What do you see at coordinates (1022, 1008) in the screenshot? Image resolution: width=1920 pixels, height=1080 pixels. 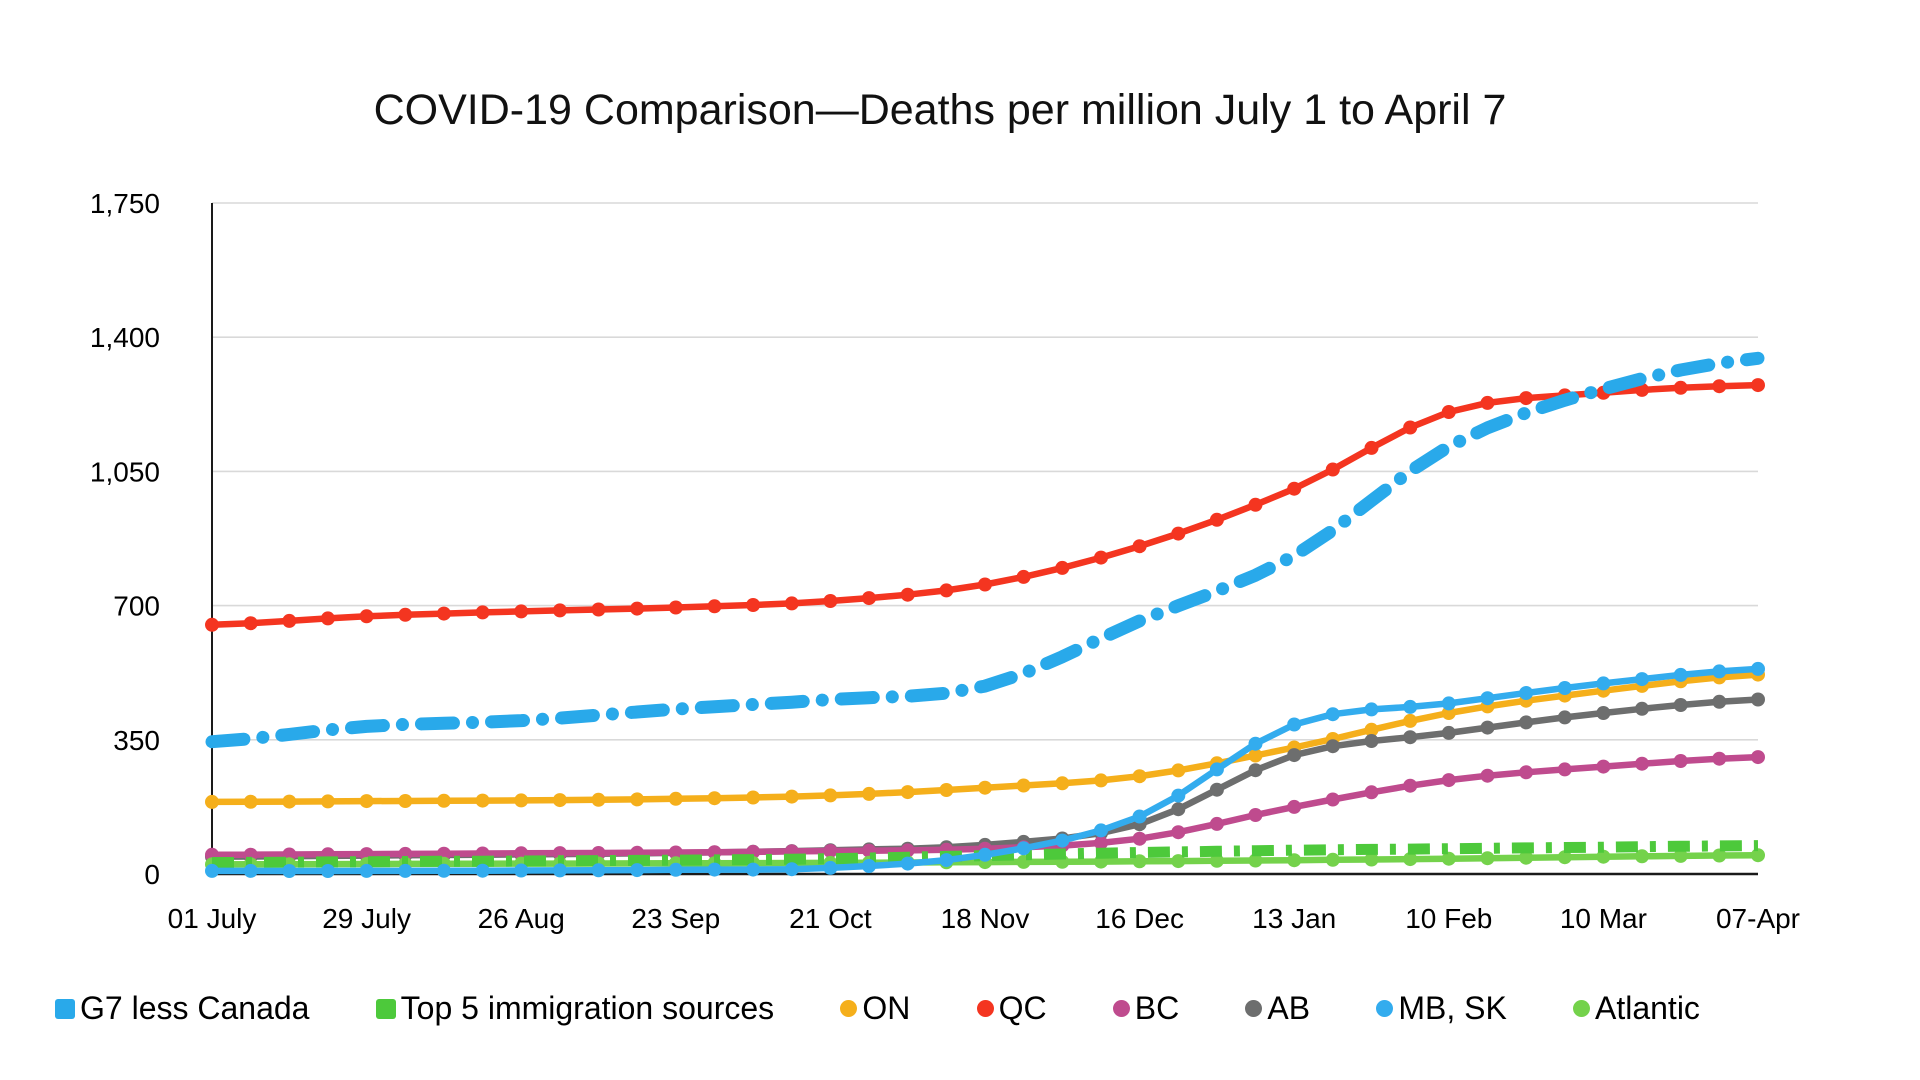 I see `legend-label-qc: QC` at bounding box center [1022, 1008].